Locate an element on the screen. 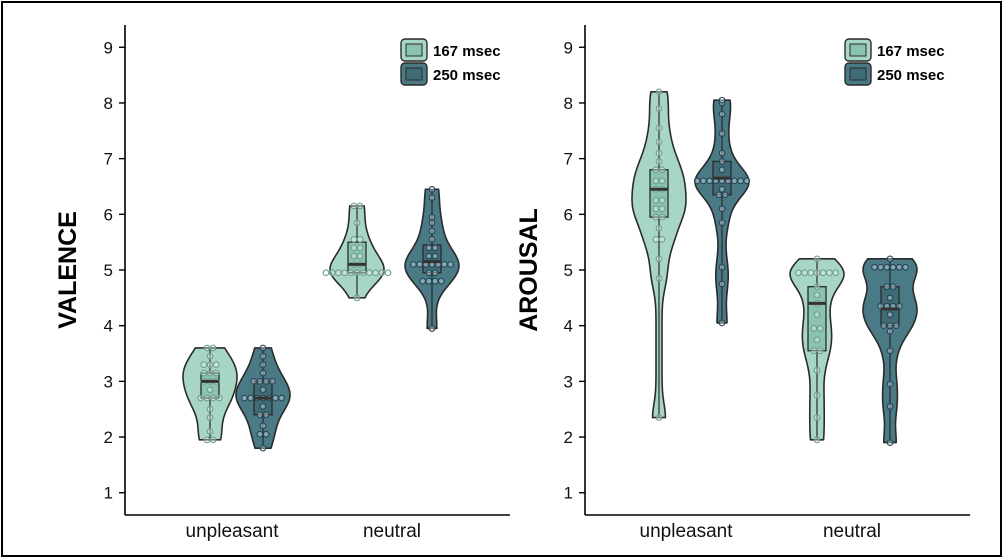 The width and height of the screenshot is (1003, 558). y-tick-label: 5 is located at coordinates (568, 270).